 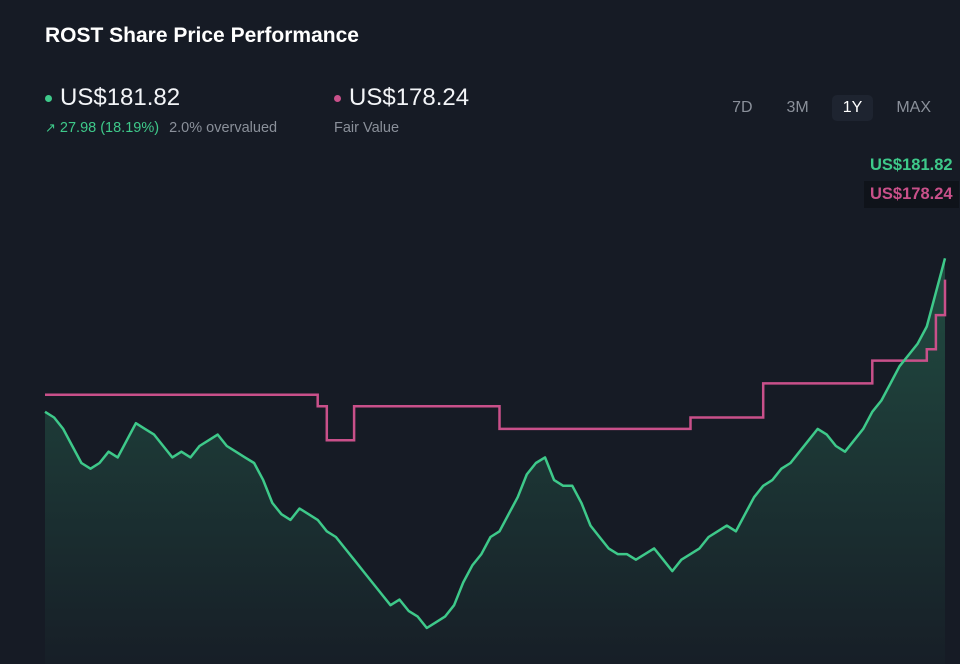 What do you see at coordinates (911, 194) in the screenshot?
I see `fair-value-tag: US$178.24` at bounding box center [911, 194].